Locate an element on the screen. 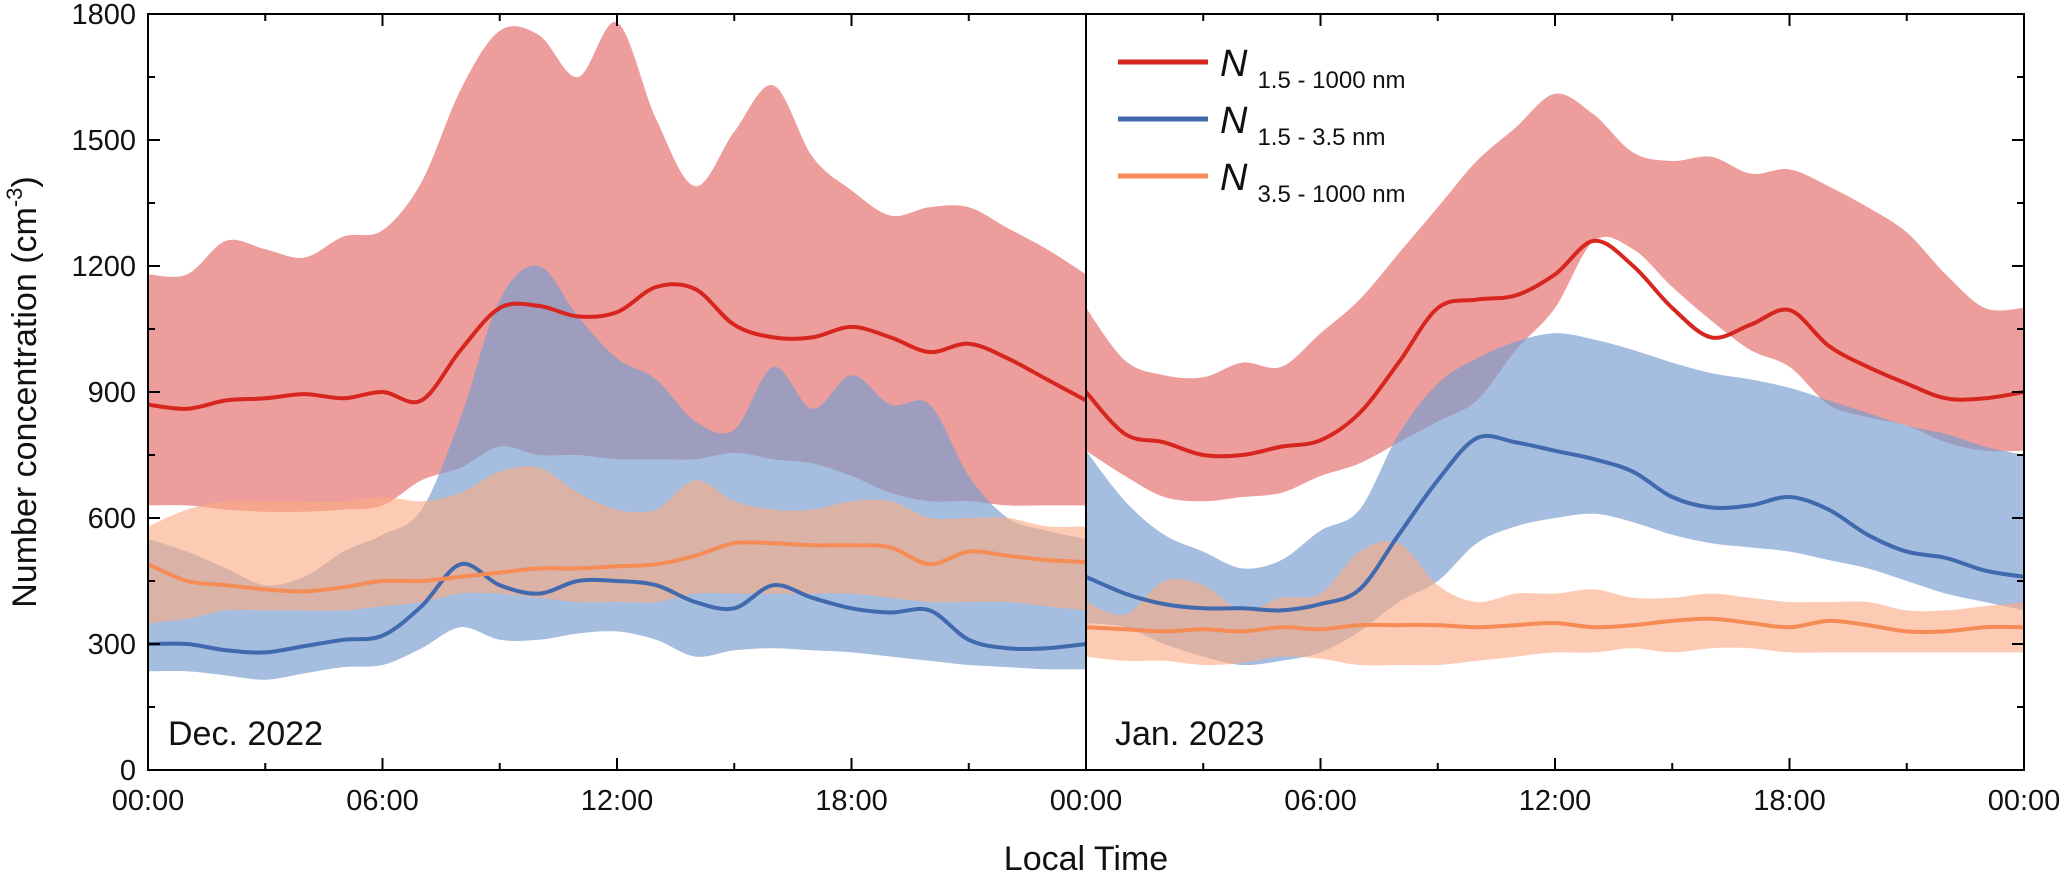  y-axis-title: Number concentration (cm-3) is located at coordinates (23, 392).